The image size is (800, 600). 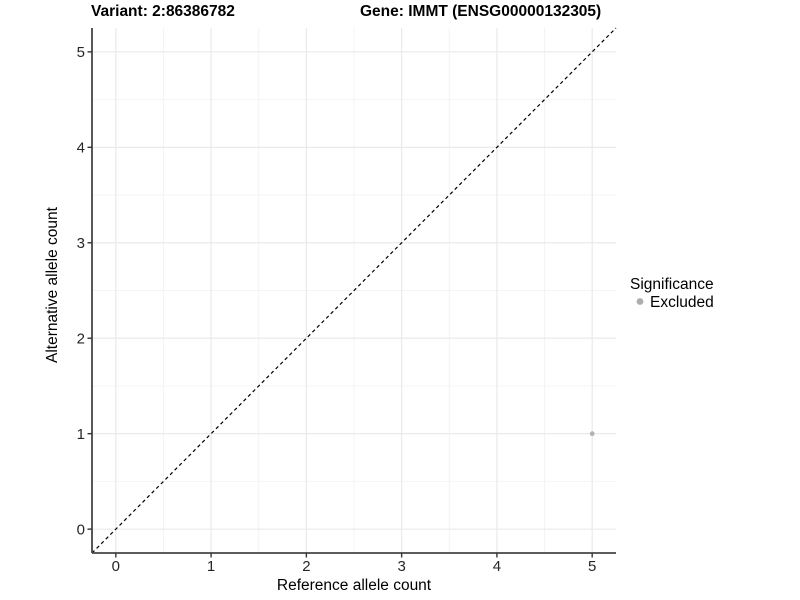 I want to click on legend-title: Significance, so click(x=672, y=284).